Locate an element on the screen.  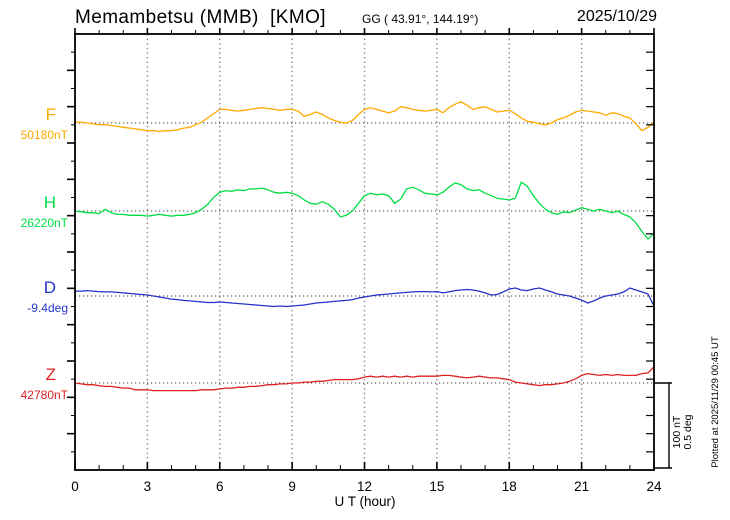
x-tick-label: 21 is located at coordinates (581, 486).